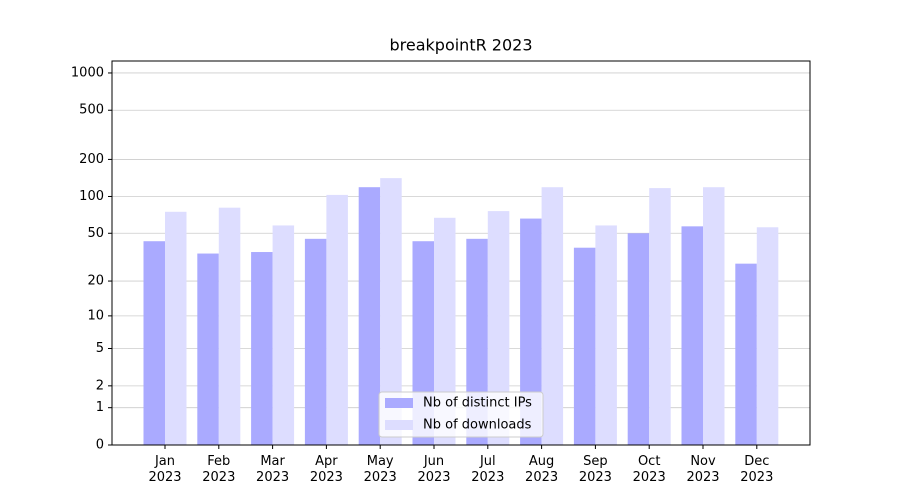 Image resolution: width=900 pixels, height=500 pixels. Describe the element at coordinates (95, 315) in the screenshot. I see `y-tick-label: 10` at that location.